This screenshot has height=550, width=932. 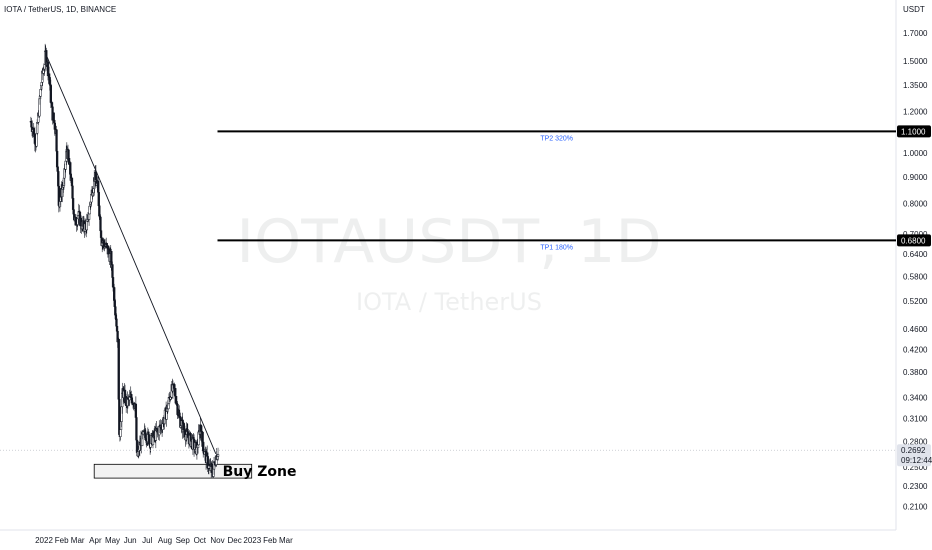 What do you see at coordinates (147, 540) in the screenshot?
I see `time-tick-label: Jul` at bounding box center [147, 540].